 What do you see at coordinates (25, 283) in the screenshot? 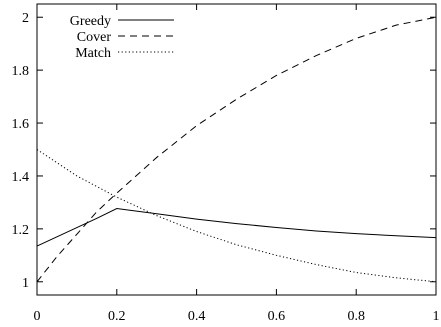
I see `y-tick-label: 1` at bounding box center [25, 283].